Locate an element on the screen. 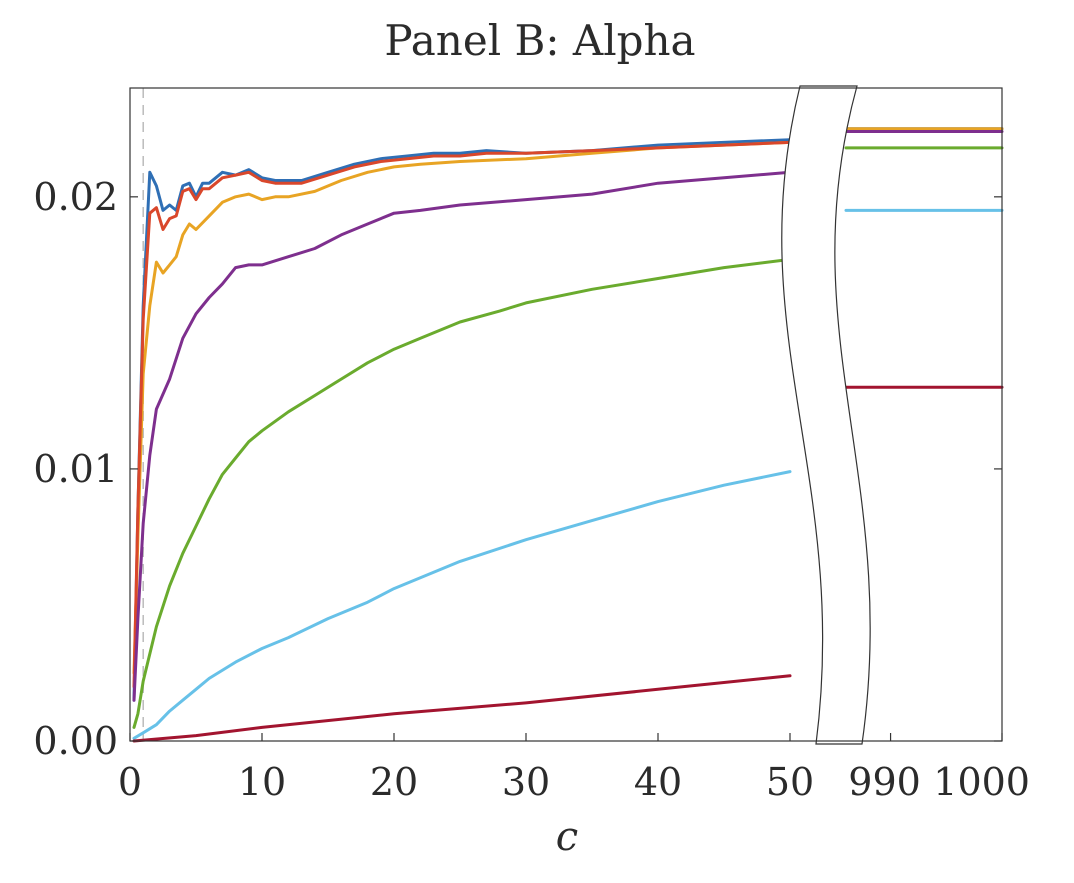 This screenshot has height=883, width=1074. x-tick-label: 50 is located at coordinates (790, 782).